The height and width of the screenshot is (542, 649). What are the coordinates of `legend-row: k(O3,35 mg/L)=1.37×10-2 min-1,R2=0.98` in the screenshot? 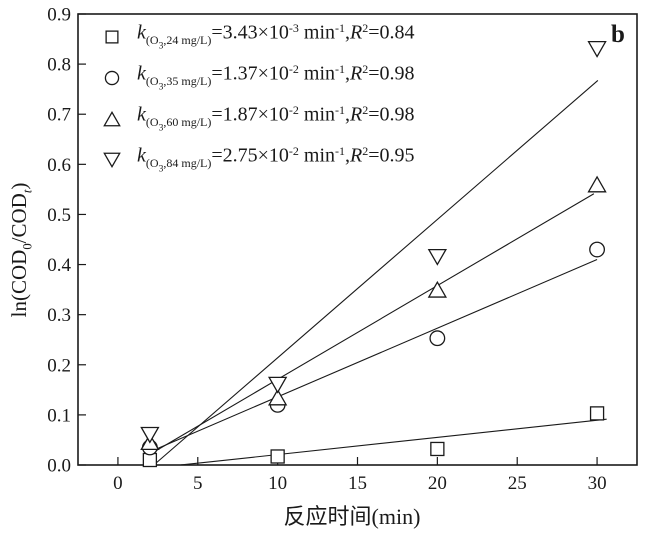 It's located at (257, 77).